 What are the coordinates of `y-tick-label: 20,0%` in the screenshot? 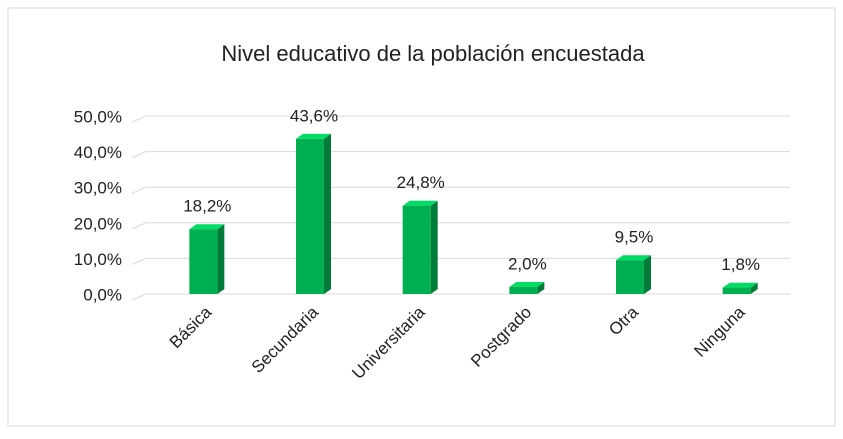 It's located at (98, 223).